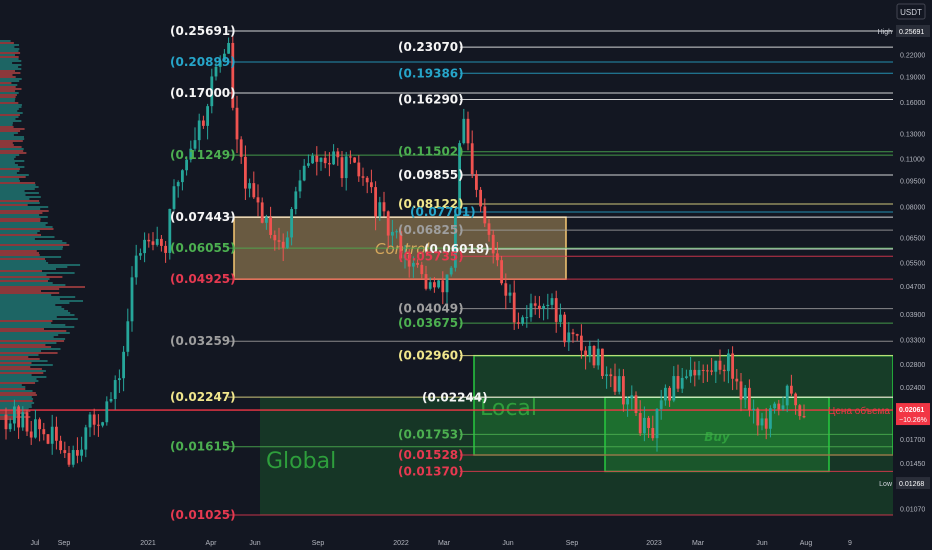  What do you see at coordinates (885, 32) in the screenshot?
I see `price-marker-tag: High` at bounding box center [885, 32].